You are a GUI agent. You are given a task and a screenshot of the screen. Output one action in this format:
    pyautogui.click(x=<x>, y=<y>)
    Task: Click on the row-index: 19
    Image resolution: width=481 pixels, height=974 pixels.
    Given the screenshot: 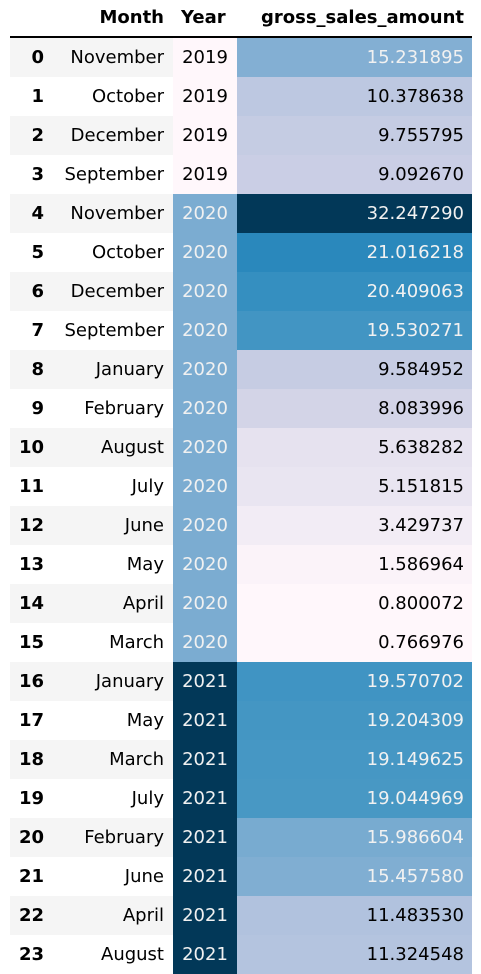 What is the action you would take?
    pyautogui.click(x=31, y=798)
    